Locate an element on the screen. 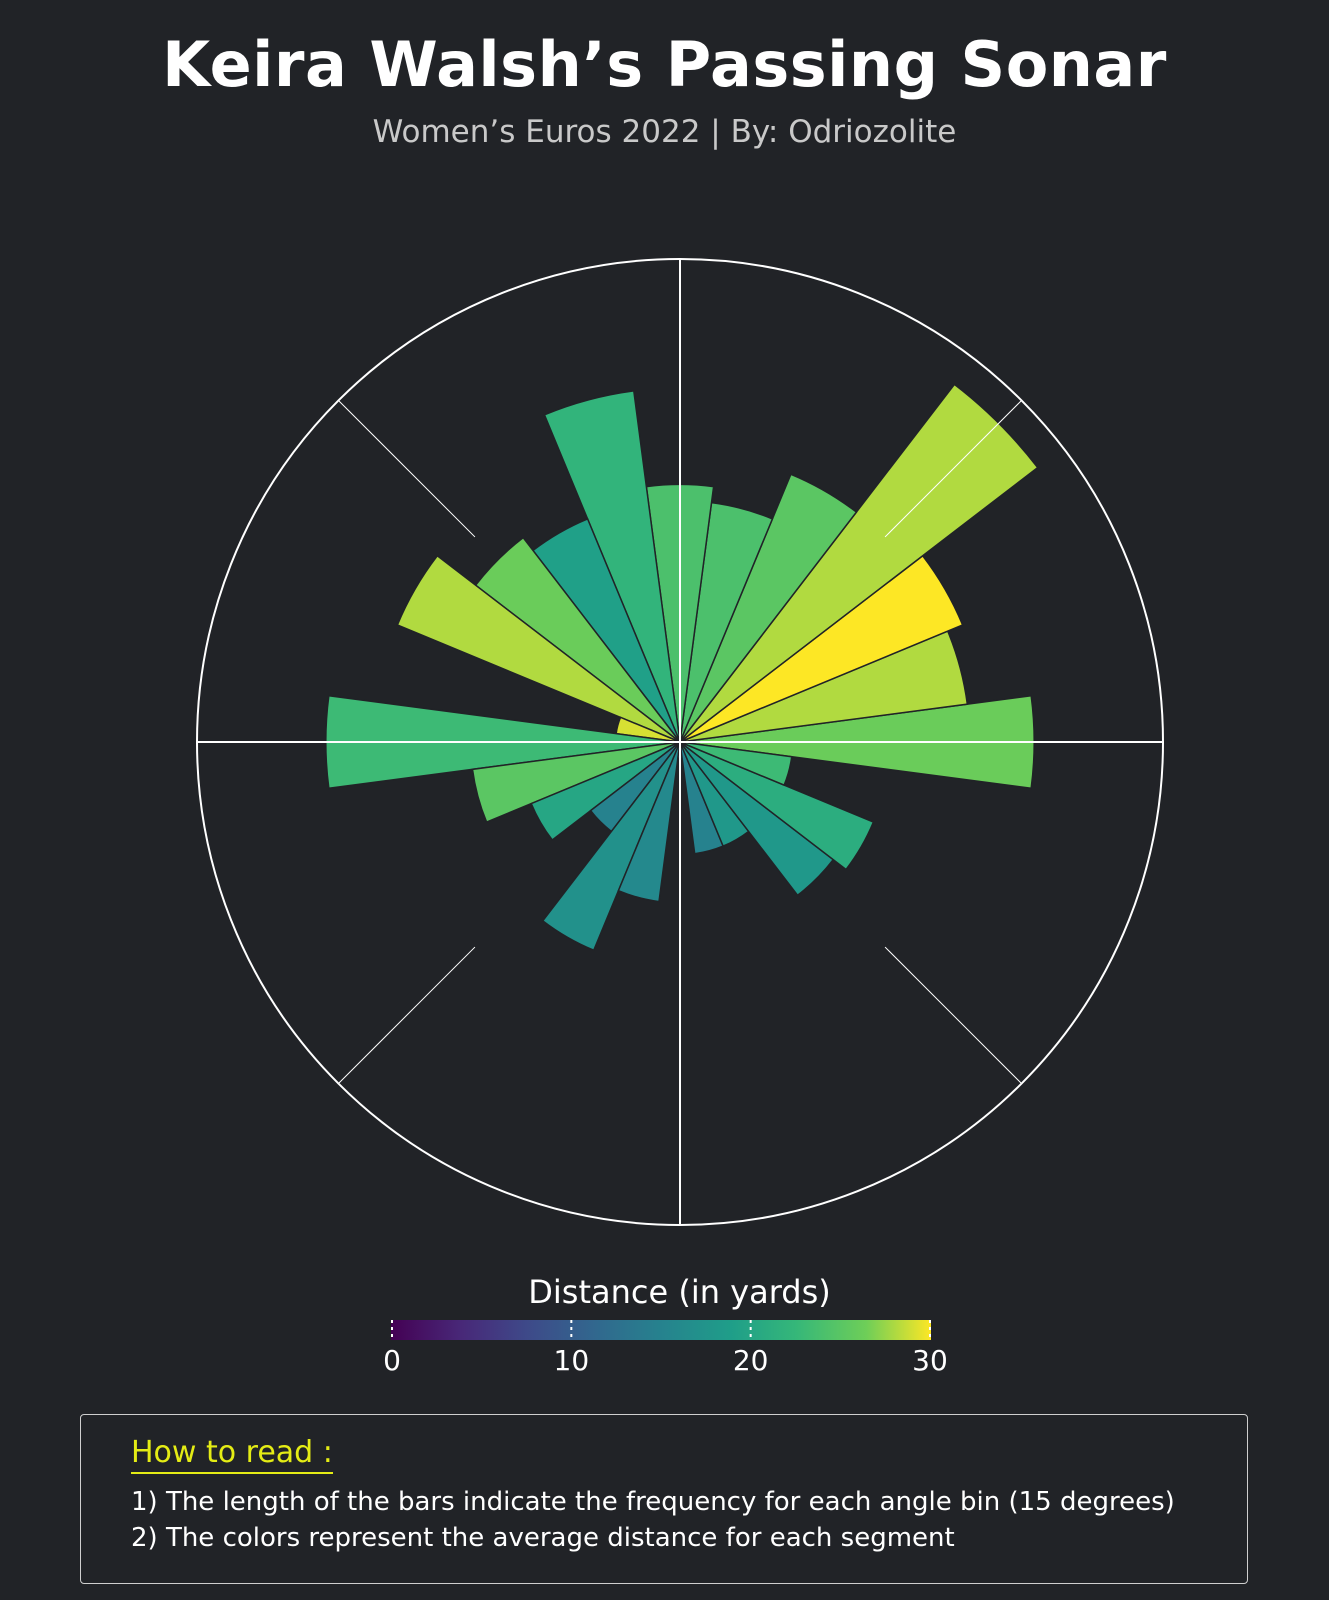 The width and height of the screenshot is (1329, 1600). colorbar-ticks is located at coordinates (661, 1330).